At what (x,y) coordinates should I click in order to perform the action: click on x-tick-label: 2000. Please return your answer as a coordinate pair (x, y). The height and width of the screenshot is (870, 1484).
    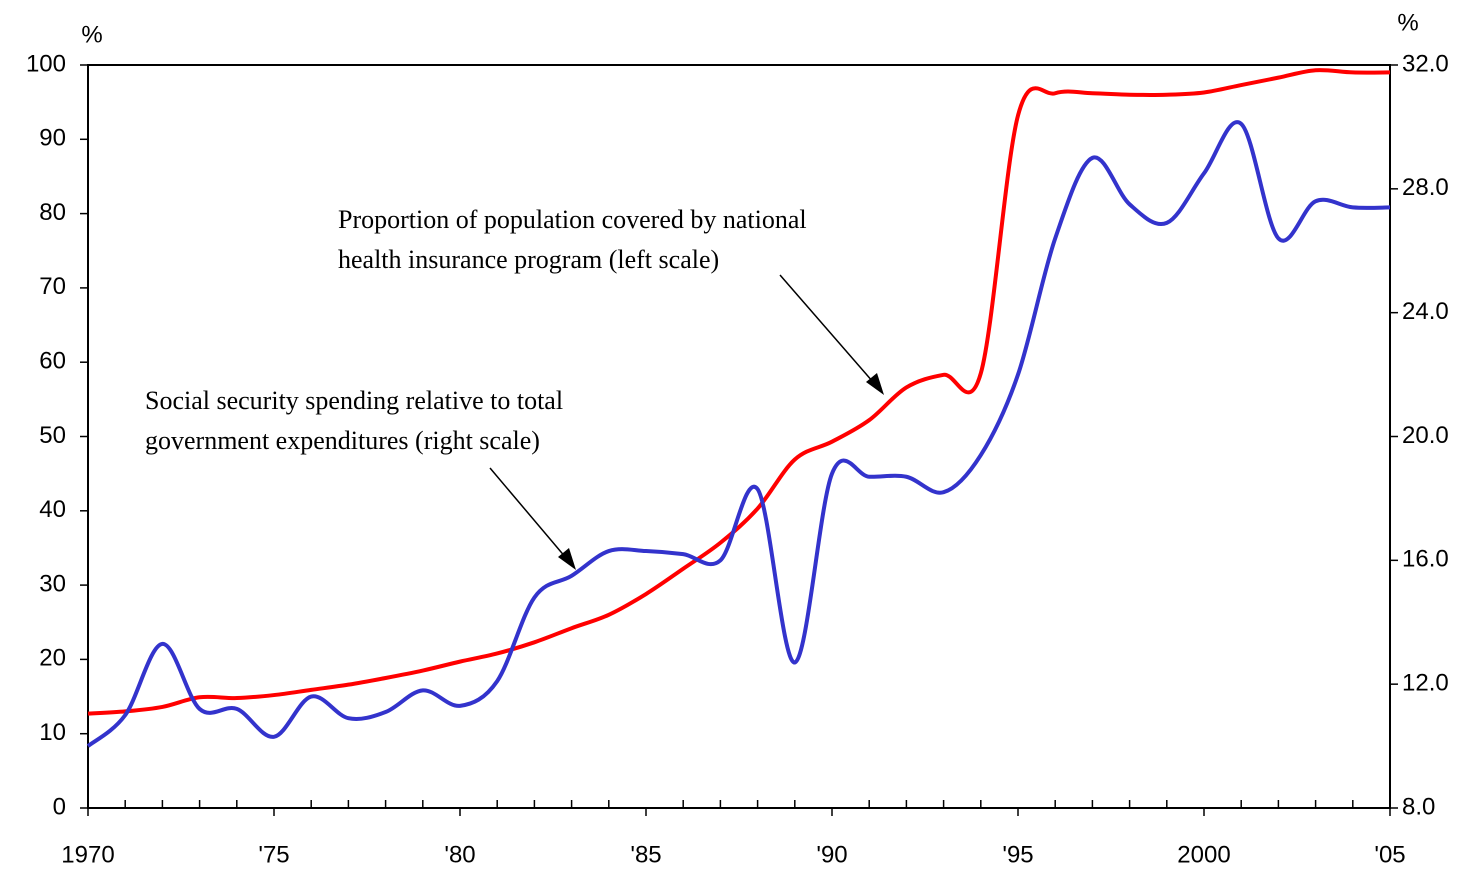
    Looking at the image, I should click on (1203, 854).